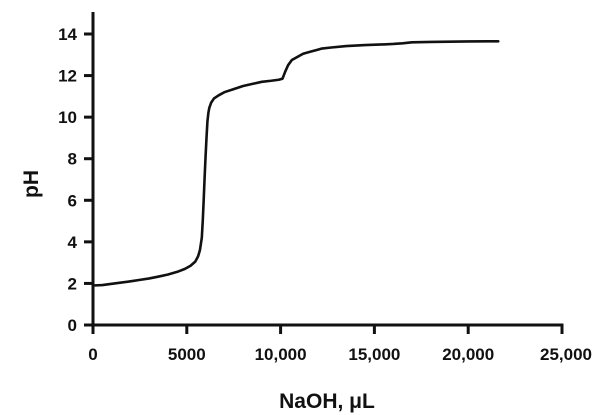  Describe the element at coordinates (281, 354) in the screenshot. I see `x-tick-label: 10,000` at that location.